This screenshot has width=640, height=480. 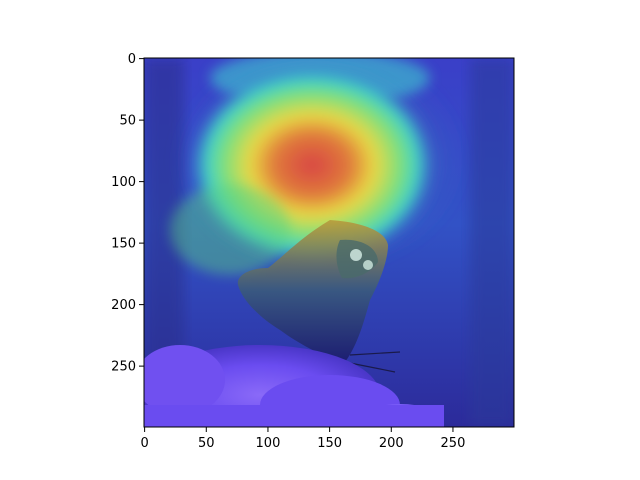 What do you see at coordinates (123, 305) in the screenshot?
I see `y-tick-label: 200` at bounding box center [123, 305].